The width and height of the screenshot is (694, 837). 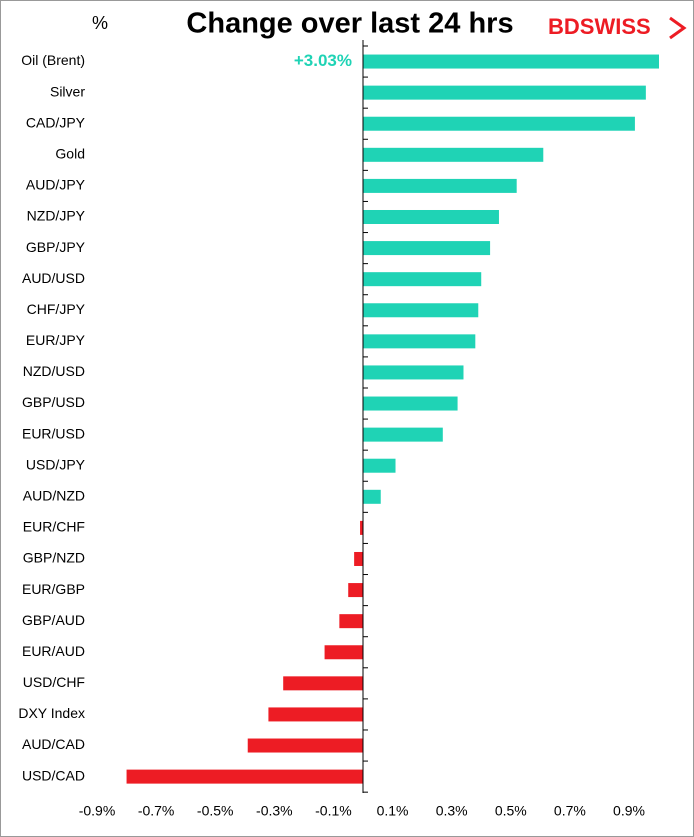 I want to click on y-tick-label: CAD/JPY, so click(x=56, y=122).